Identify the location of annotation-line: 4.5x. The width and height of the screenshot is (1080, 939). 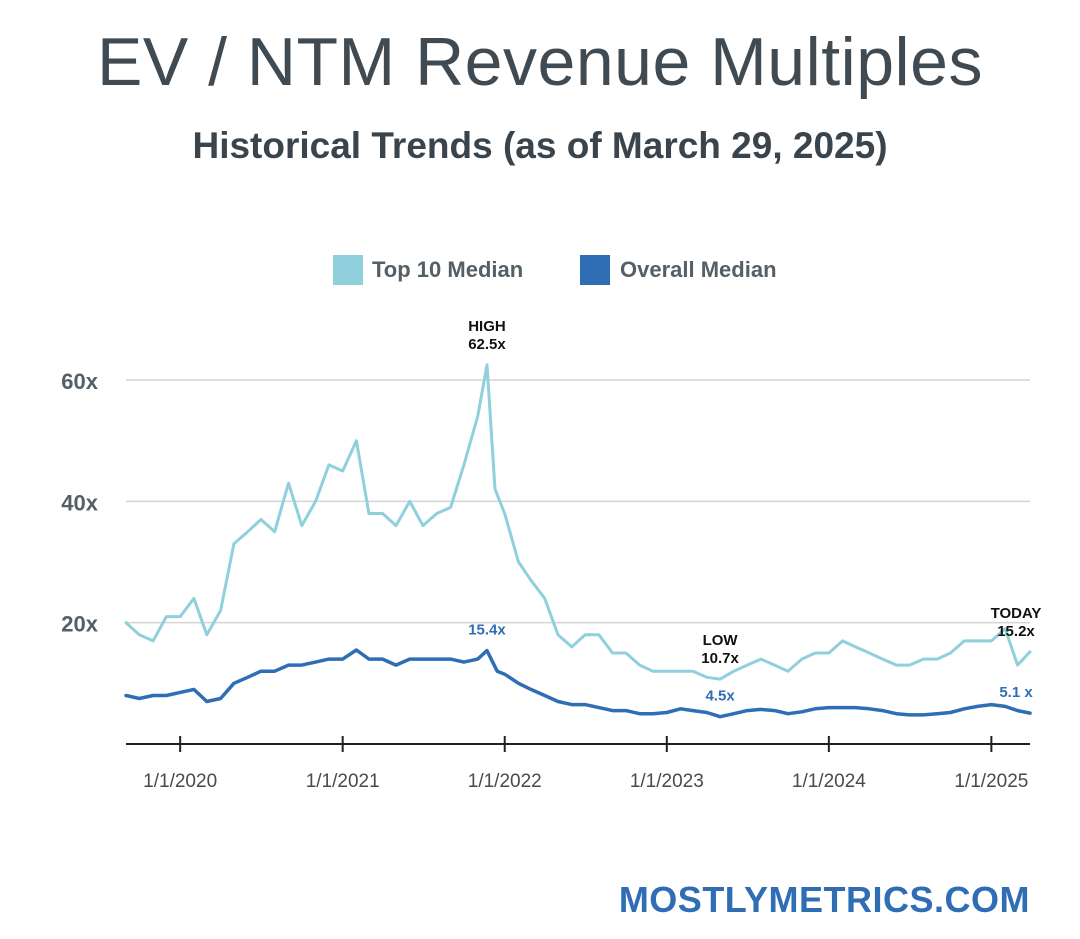
(720, 696).